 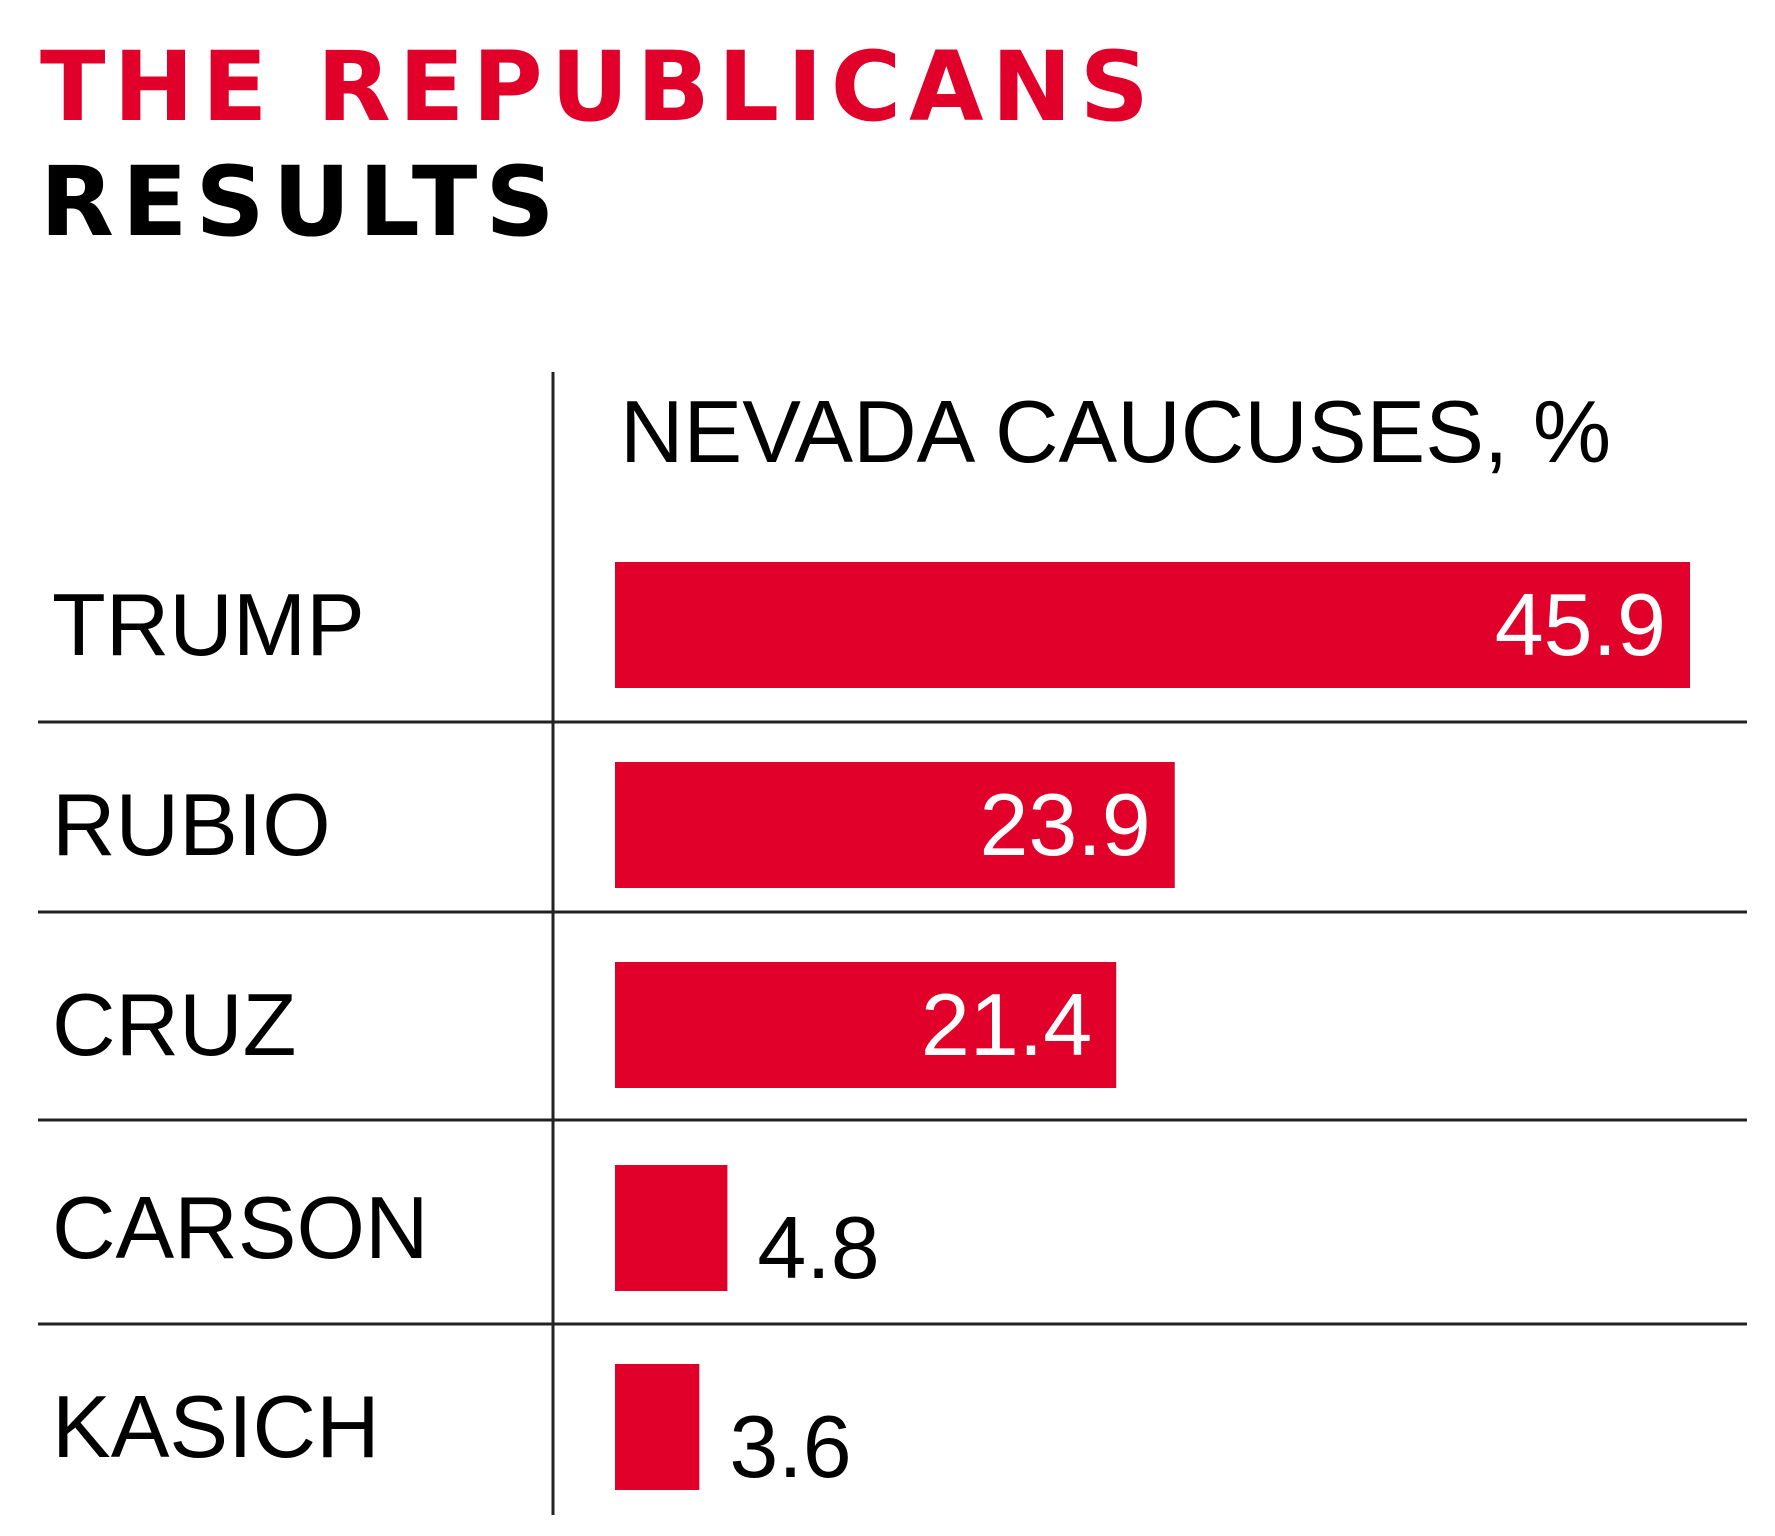 What do you see at coordinates (671, 1228) in the screenshot?
I see `bar-carson` at bounding box center [671, 1228].